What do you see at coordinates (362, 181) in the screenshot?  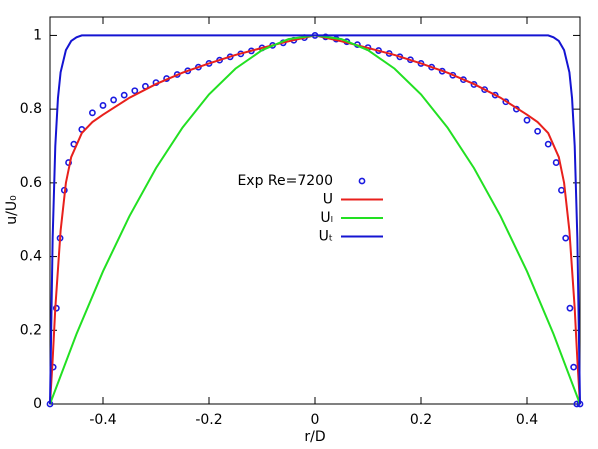 I see `legend-marker` at bounding box center [362, 181].